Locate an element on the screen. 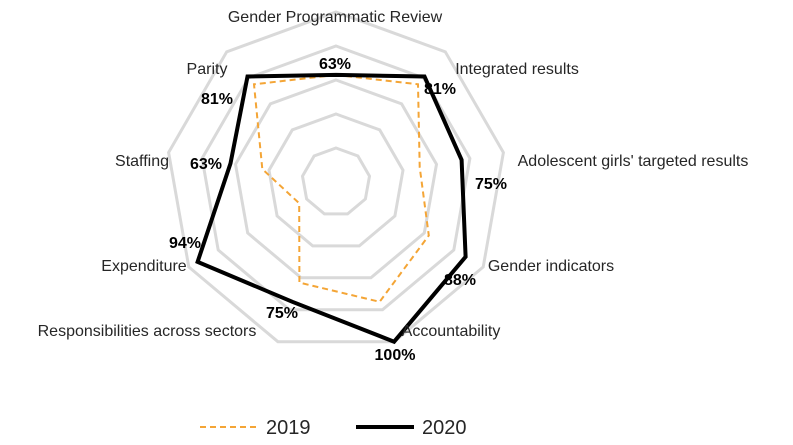 The image size is (793, 445). value-label-1: 63% is located at coordinates (335, 64).